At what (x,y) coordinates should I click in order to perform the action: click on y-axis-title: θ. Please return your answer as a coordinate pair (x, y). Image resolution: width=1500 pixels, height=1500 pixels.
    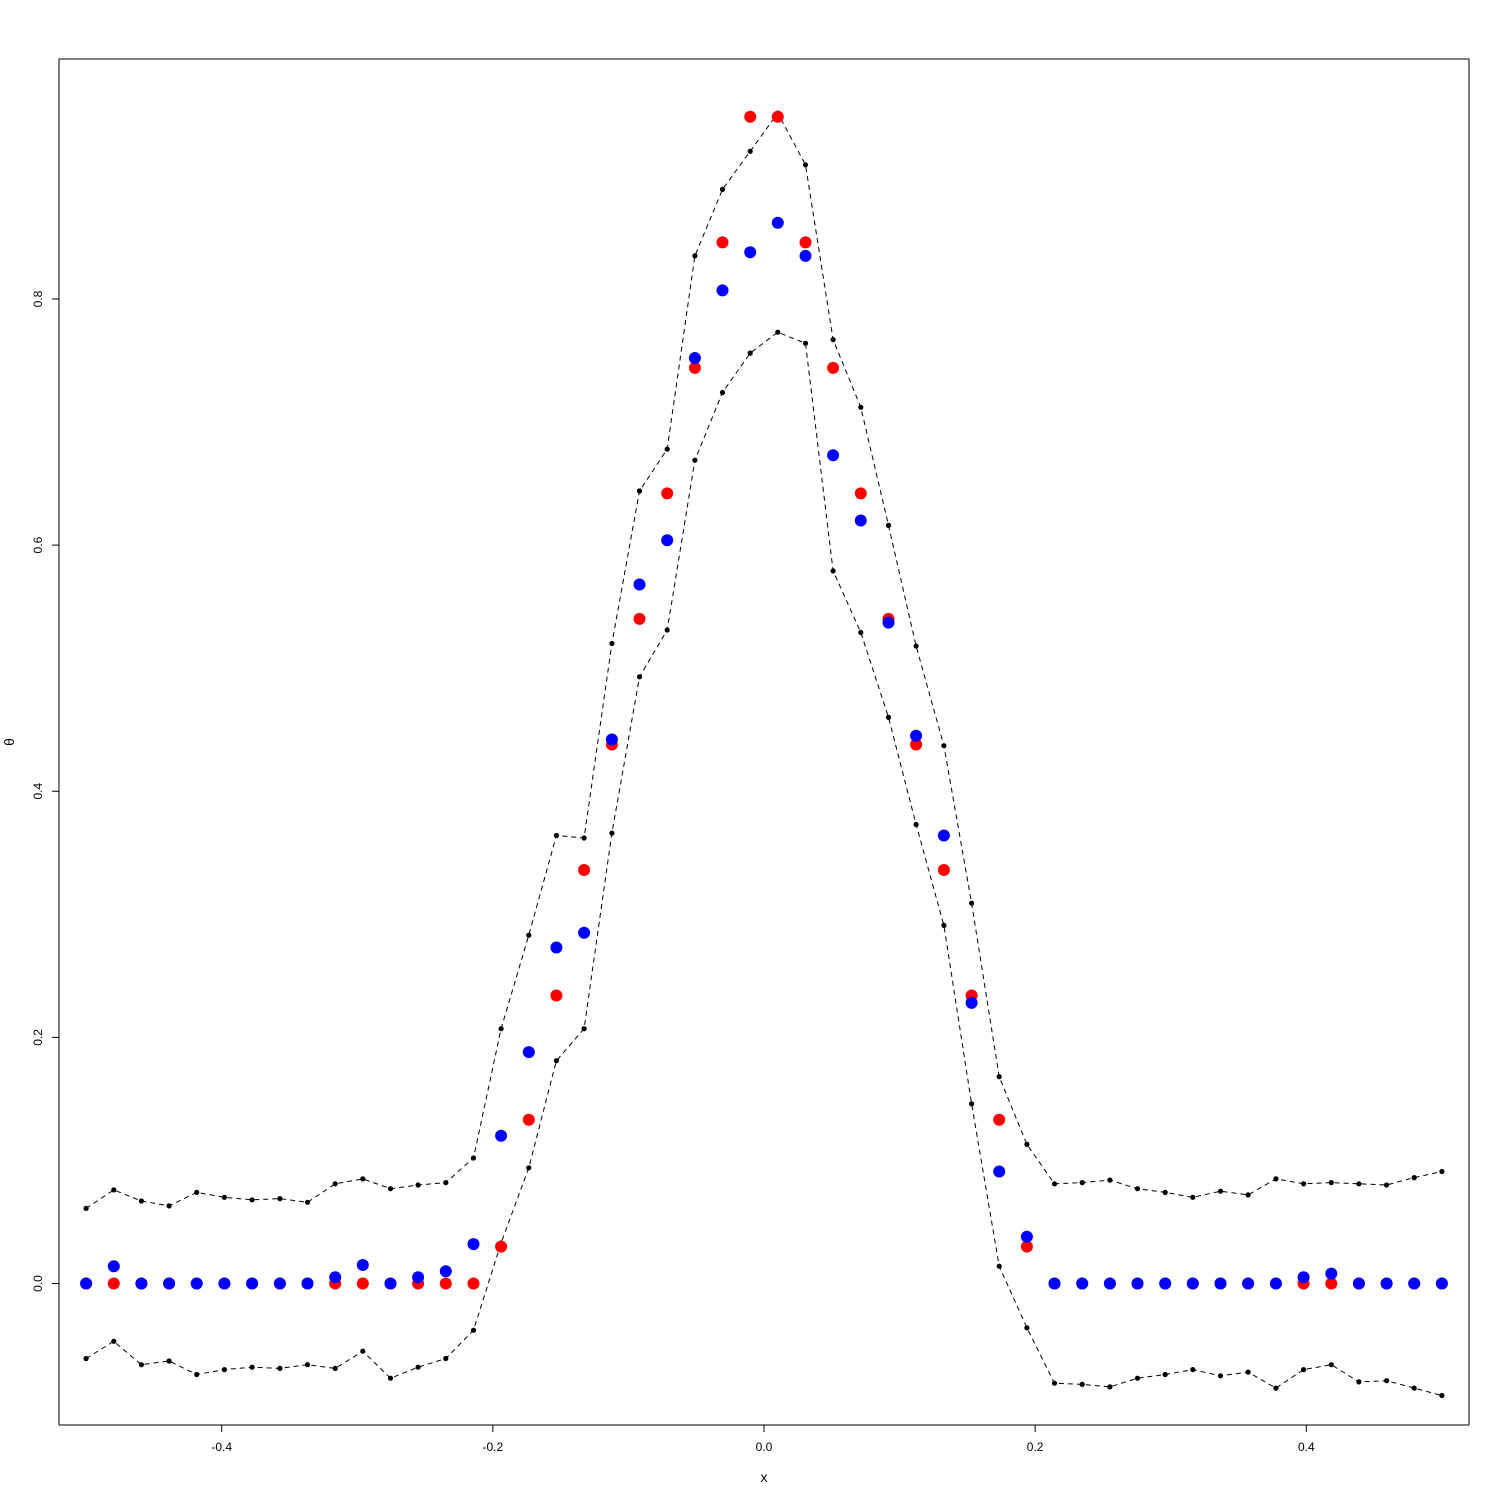
    Looking at the image, I should click on (9, 742).